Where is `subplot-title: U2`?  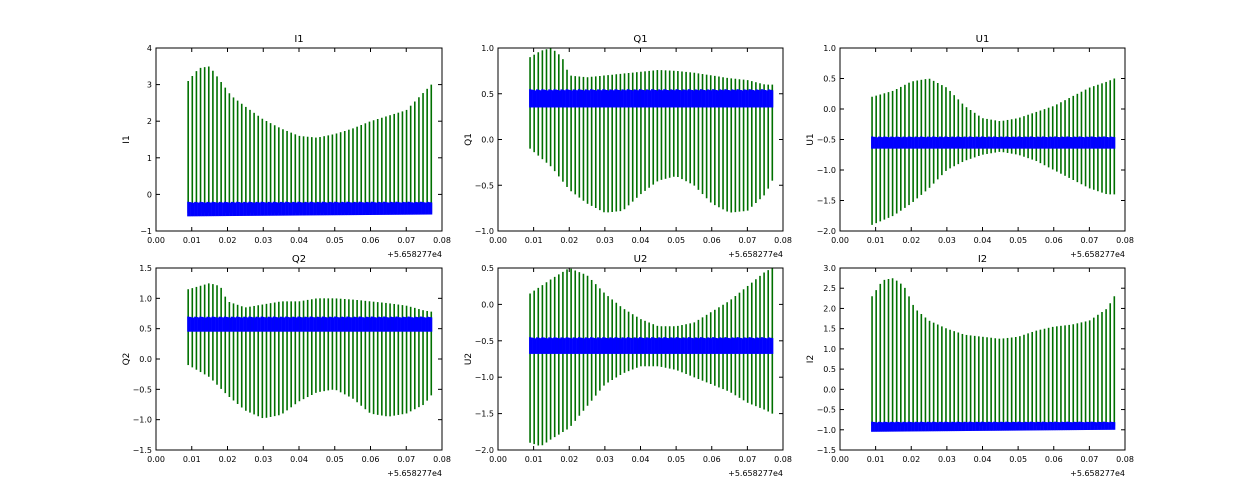 subplot-title: U2 is located at coordinates (641, 259).